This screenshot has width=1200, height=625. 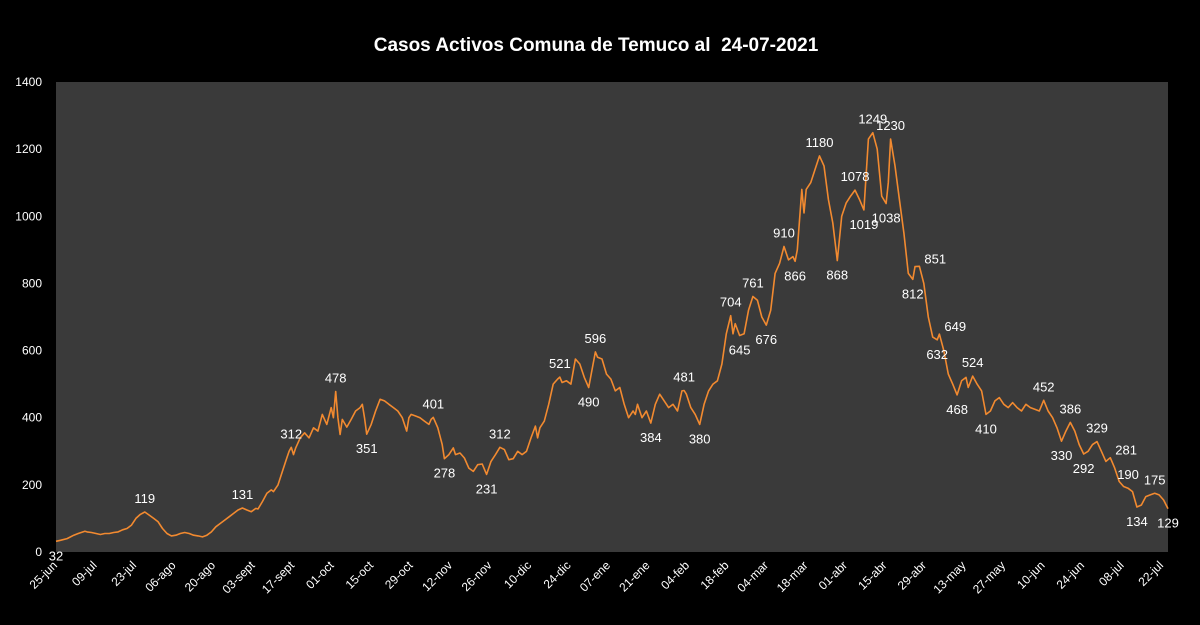 What do you see at coordinates (1126, 450) in the screenshot?
I see `data-label: 281` at bounding box center [1126, 450].